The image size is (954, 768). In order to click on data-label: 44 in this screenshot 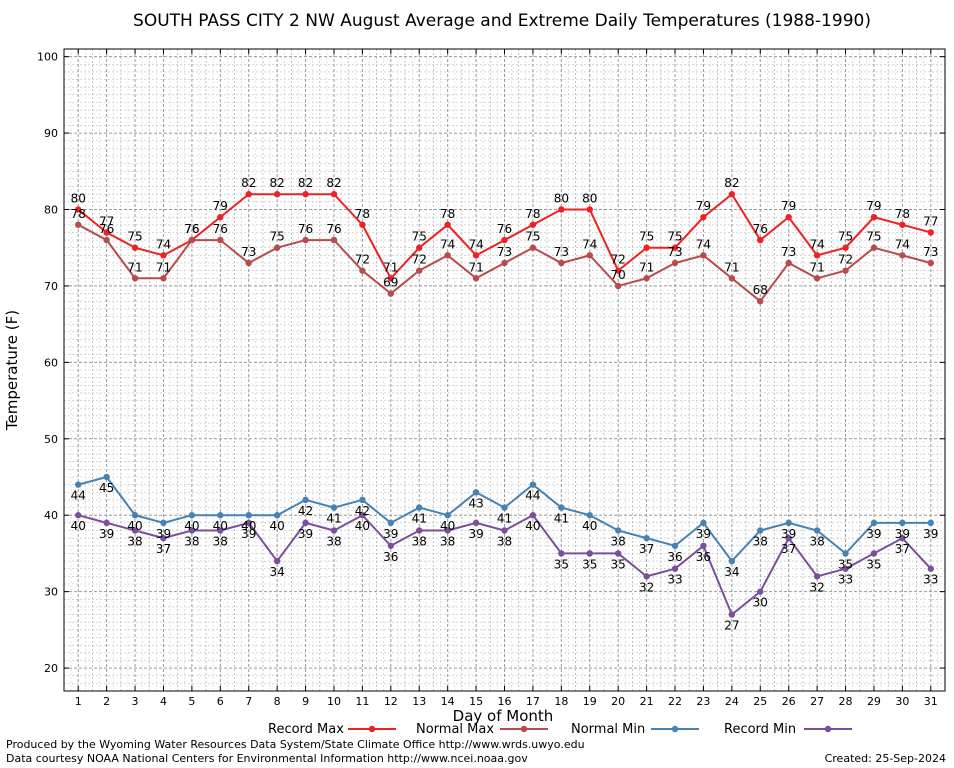, I will do `click(78, 496)`.